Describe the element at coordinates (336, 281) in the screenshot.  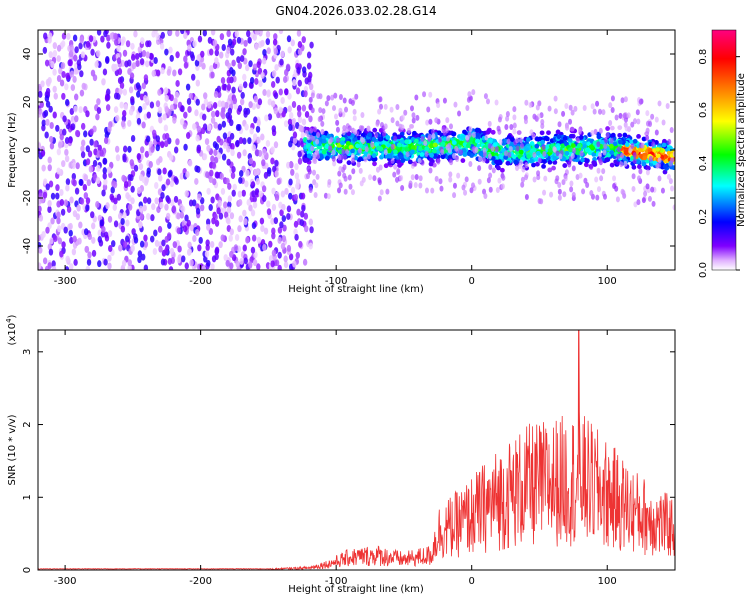
I see `spectrogram-xtick-label: -100` at that location.